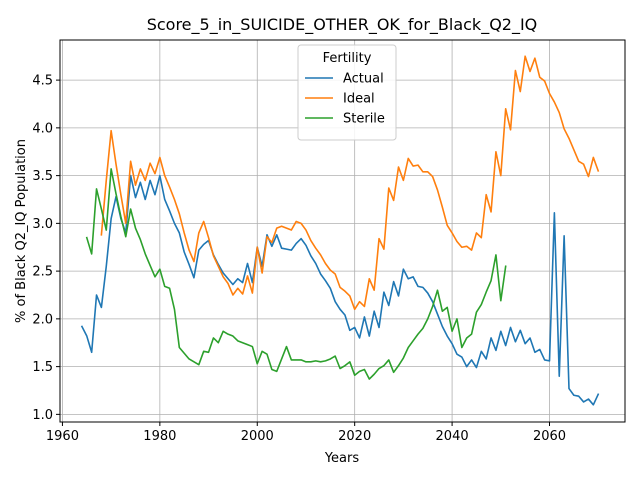 The width and height of the screenshot is (640, 480). I want to click on legend-entries: Actual Ideal Sterile, so click(345, 99).